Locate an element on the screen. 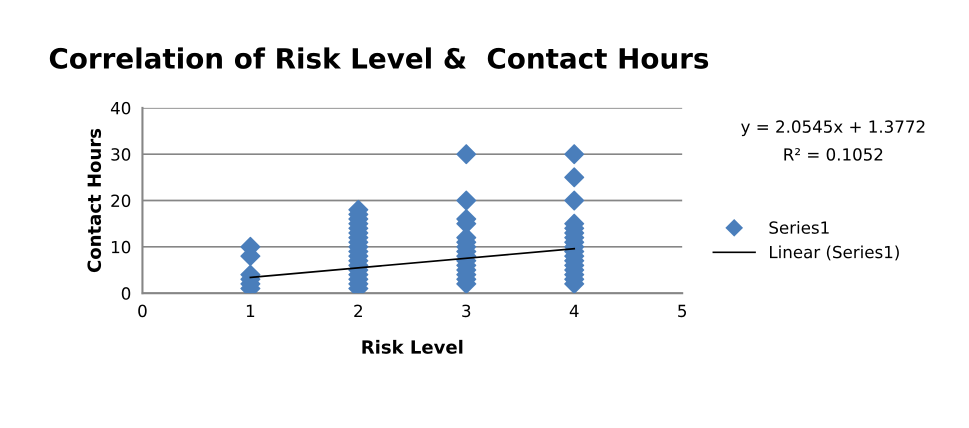 The image size is (969, 428). y-tick-label: 0 is located at coordinates (126, 293).